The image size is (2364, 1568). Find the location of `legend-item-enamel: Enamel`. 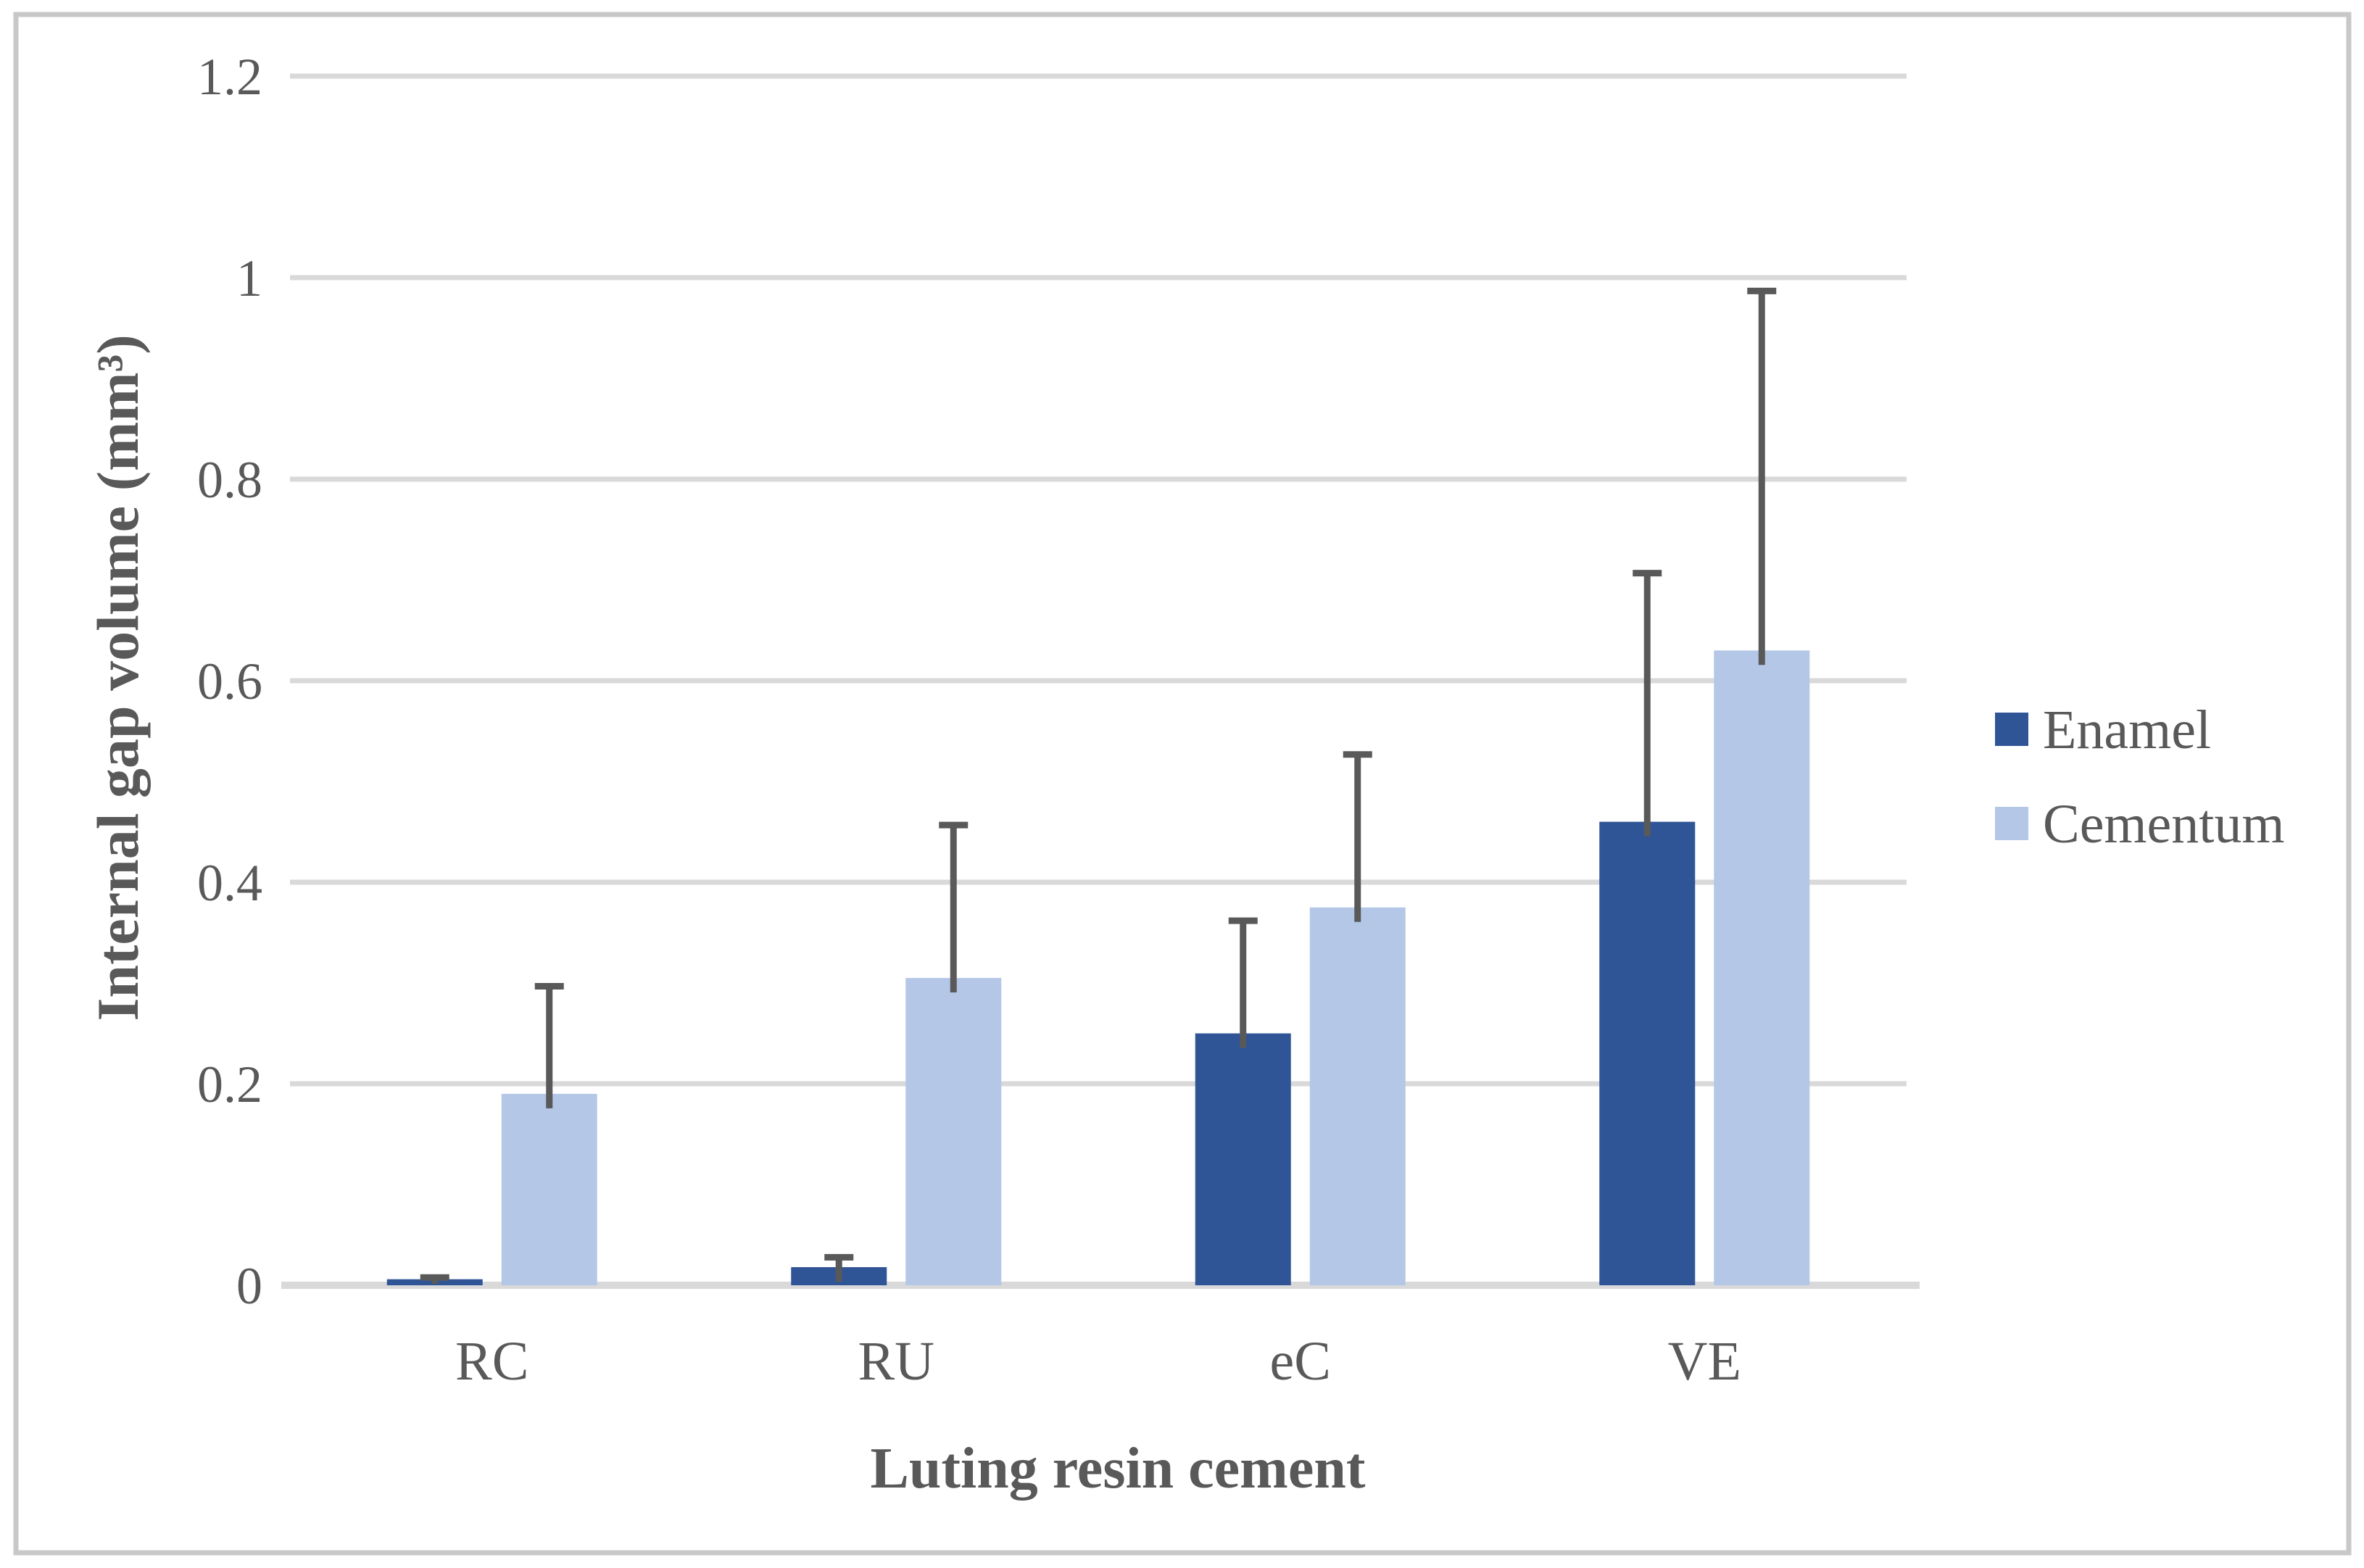

legend-item-enamel: Enamel is located at coordinates (2103, 730).